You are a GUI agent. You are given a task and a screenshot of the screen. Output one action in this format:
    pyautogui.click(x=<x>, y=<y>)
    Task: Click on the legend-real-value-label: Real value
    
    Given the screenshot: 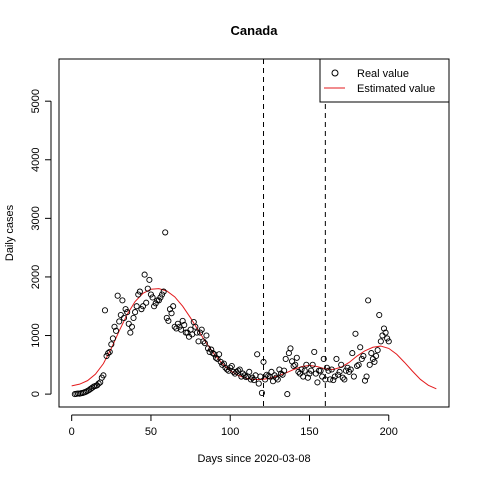 What is the action you would take?
    pyautogui.click(x=383, y=74)
    